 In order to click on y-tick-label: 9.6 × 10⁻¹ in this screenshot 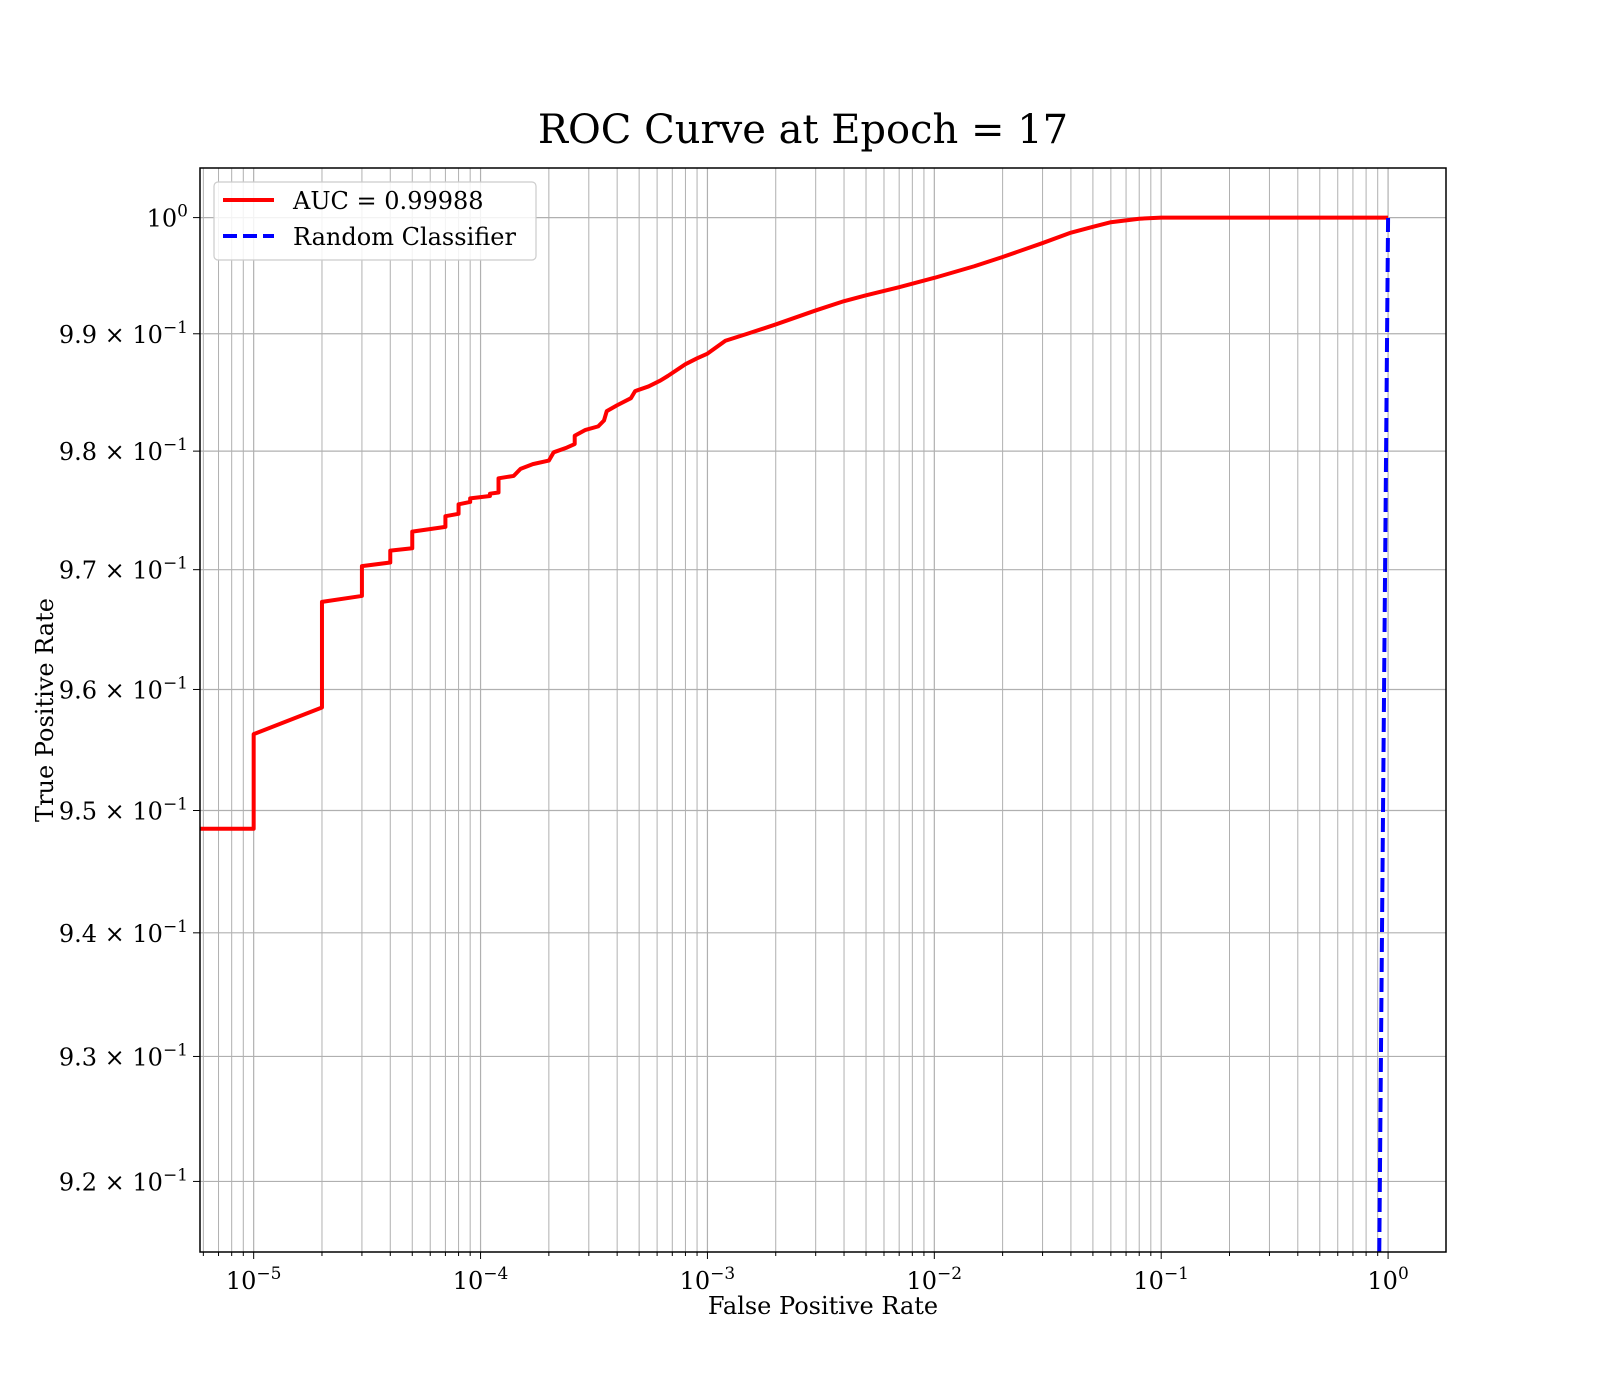, I will do `click(123, 688)`.